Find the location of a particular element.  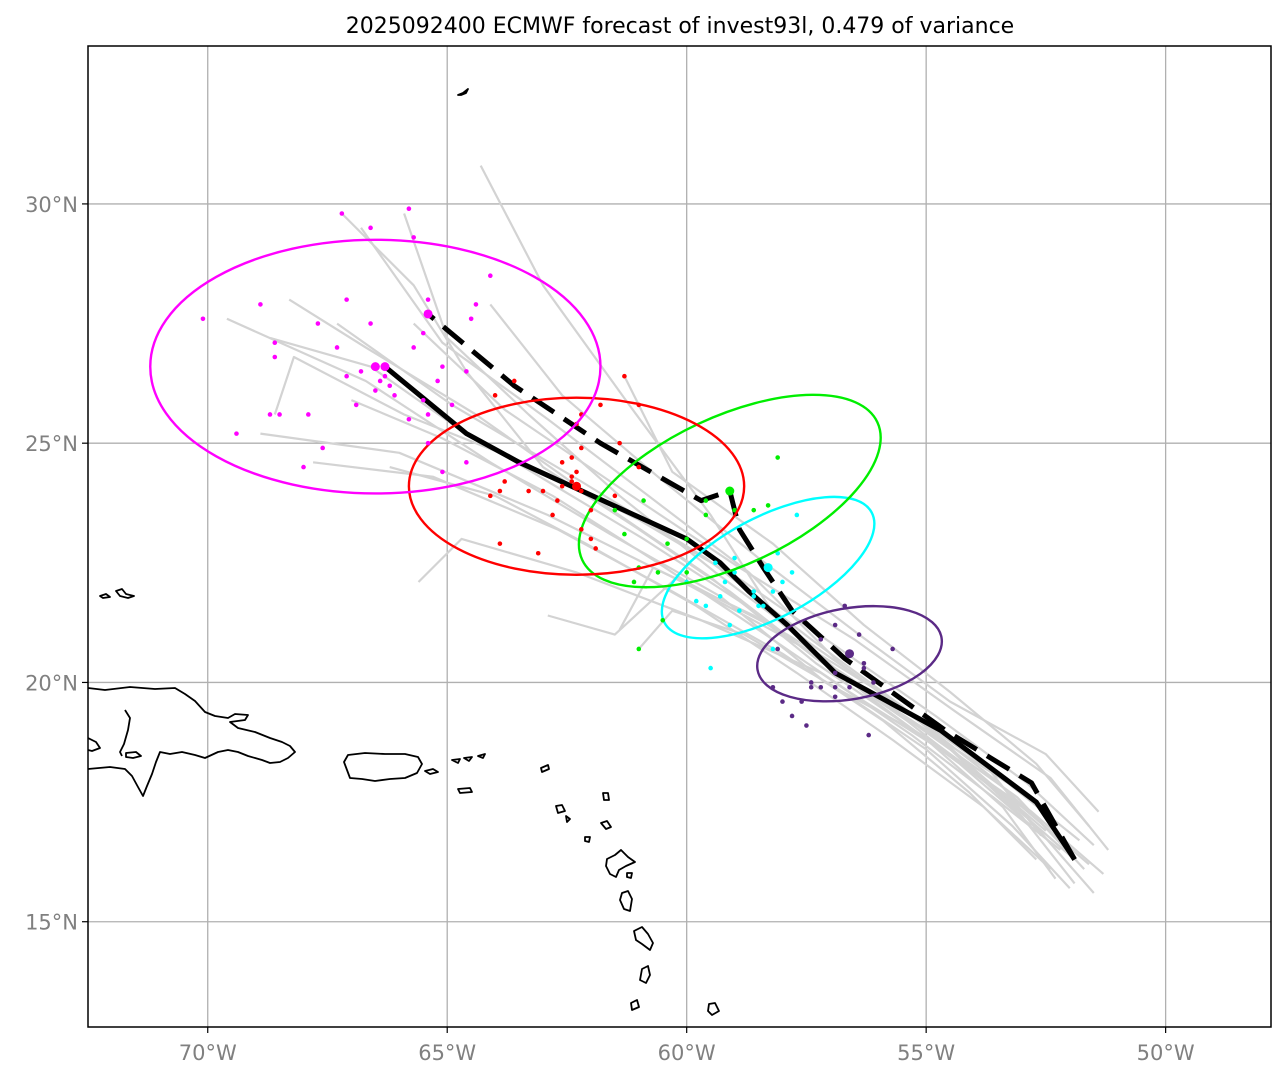

circle-center-t5 is located at coordinates (375, 367).